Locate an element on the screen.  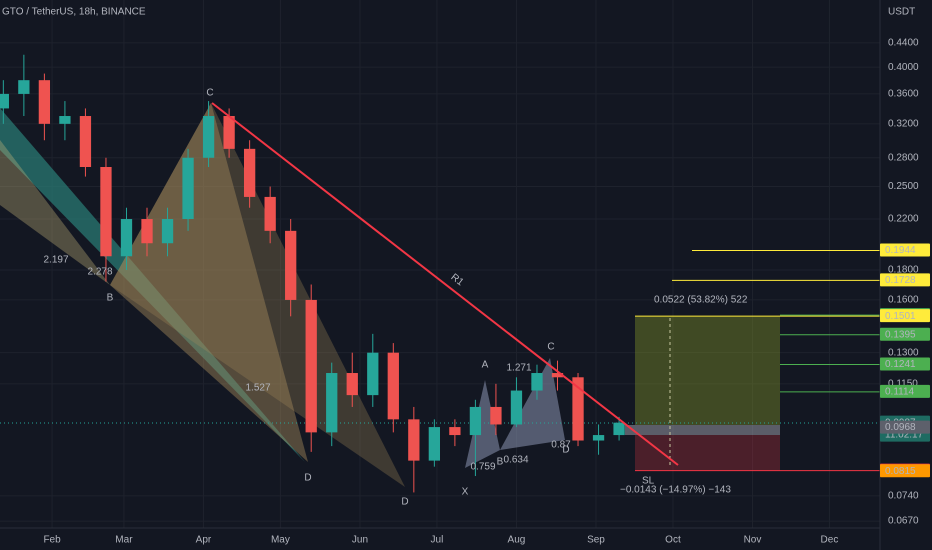
x-tick-label: Feb is located at coordinates (52, 540).